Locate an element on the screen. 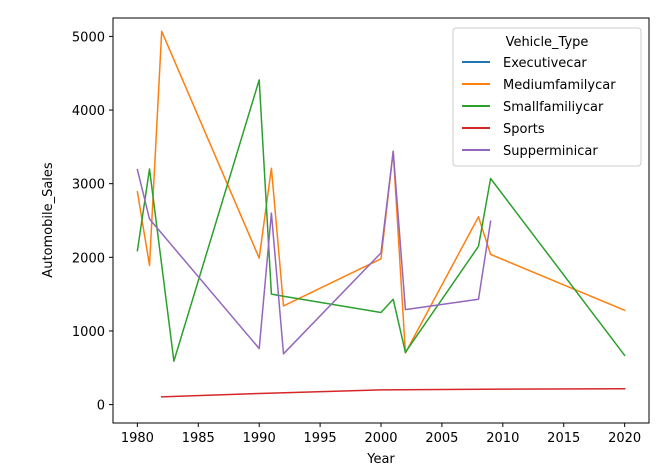  legend-label-sports: Sports is located at coordinates (524, 129).